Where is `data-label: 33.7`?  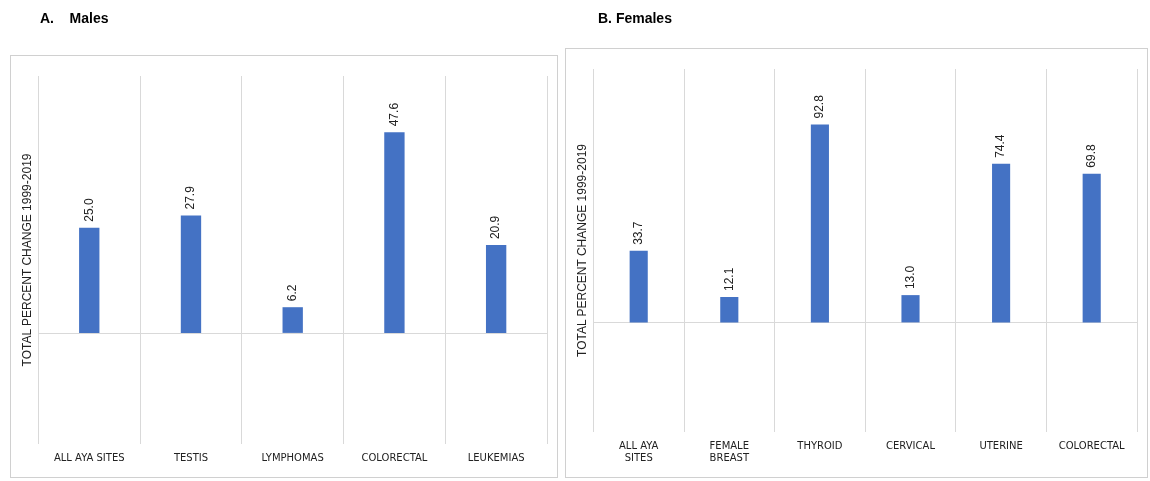
data-label: 33.7 is located at coordinates (638, 233).